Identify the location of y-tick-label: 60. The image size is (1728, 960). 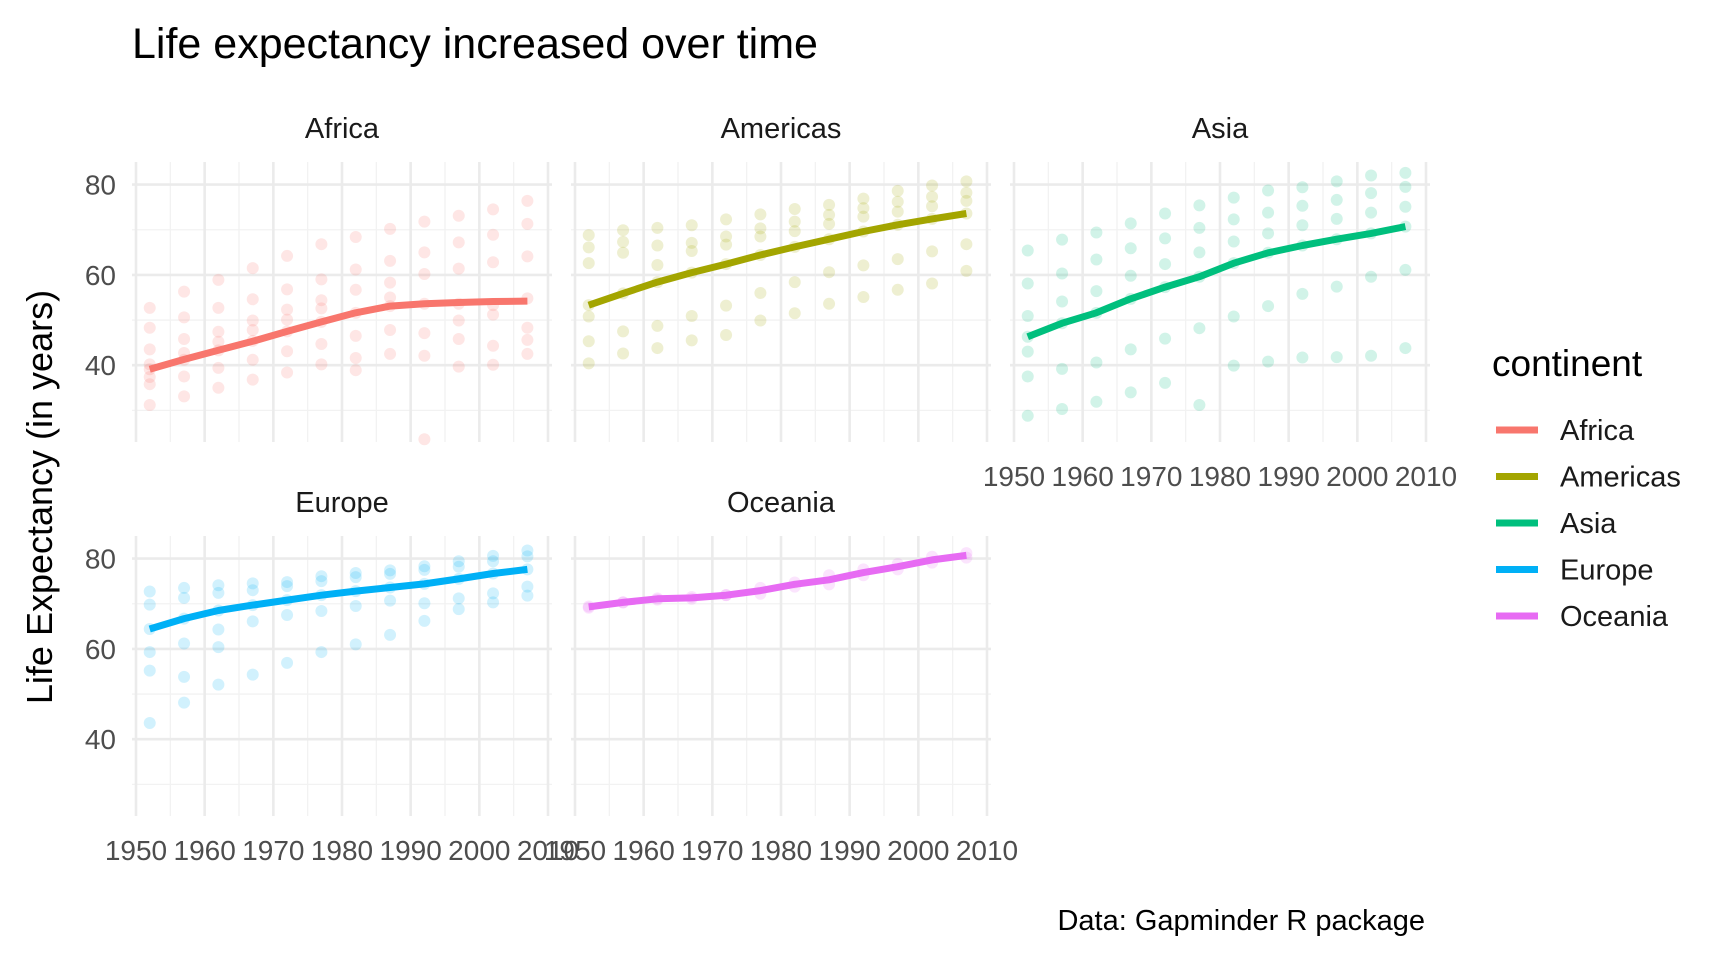
(100, 649).